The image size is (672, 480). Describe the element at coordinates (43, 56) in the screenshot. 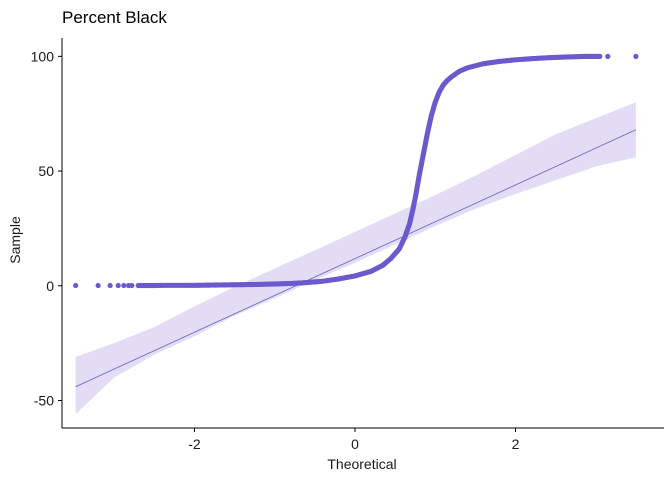

I see `y-tick-label: 100` at that location.